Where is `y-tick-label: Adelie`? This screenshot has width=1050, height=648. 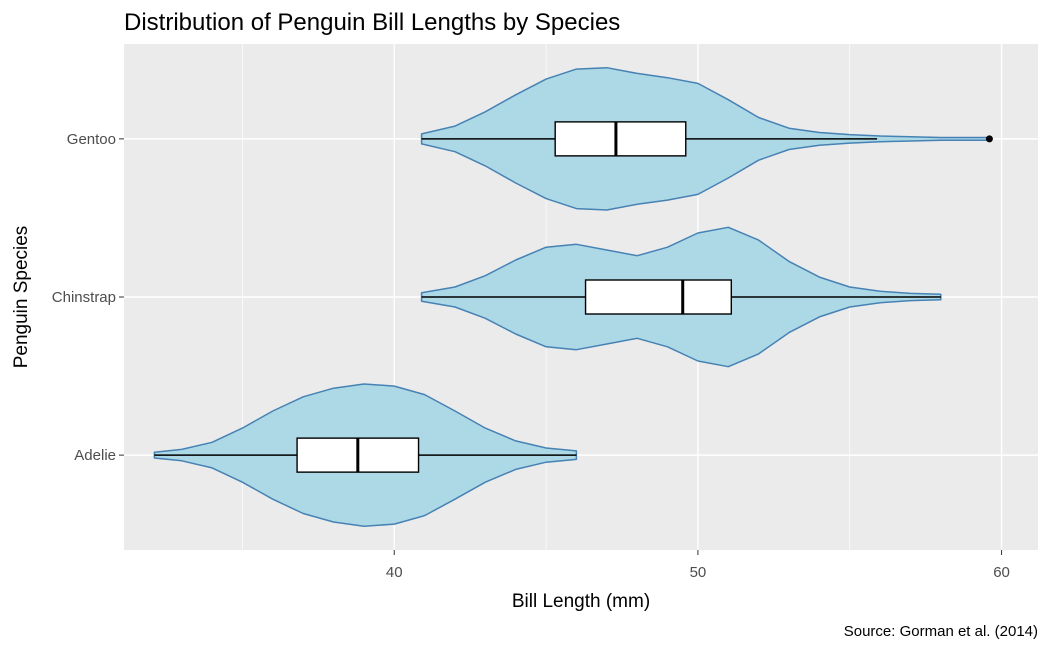 y-tick-label: Adelie is located at coordinates (95, 455).